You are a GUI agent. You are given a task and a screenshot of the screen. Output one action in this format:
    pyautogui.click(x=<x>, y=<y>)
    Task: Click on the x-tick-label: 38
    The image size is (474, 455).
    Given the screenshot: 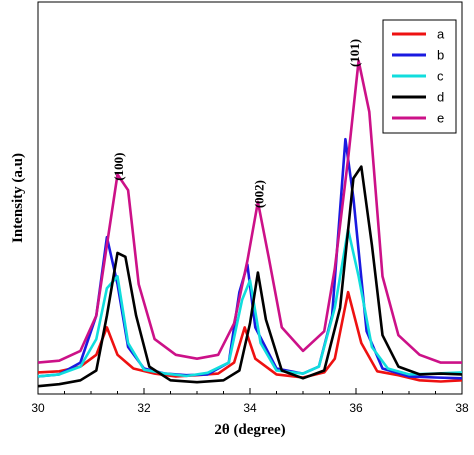 What is the action you would take?
    pyautogui.click(x=462, y=408)
    